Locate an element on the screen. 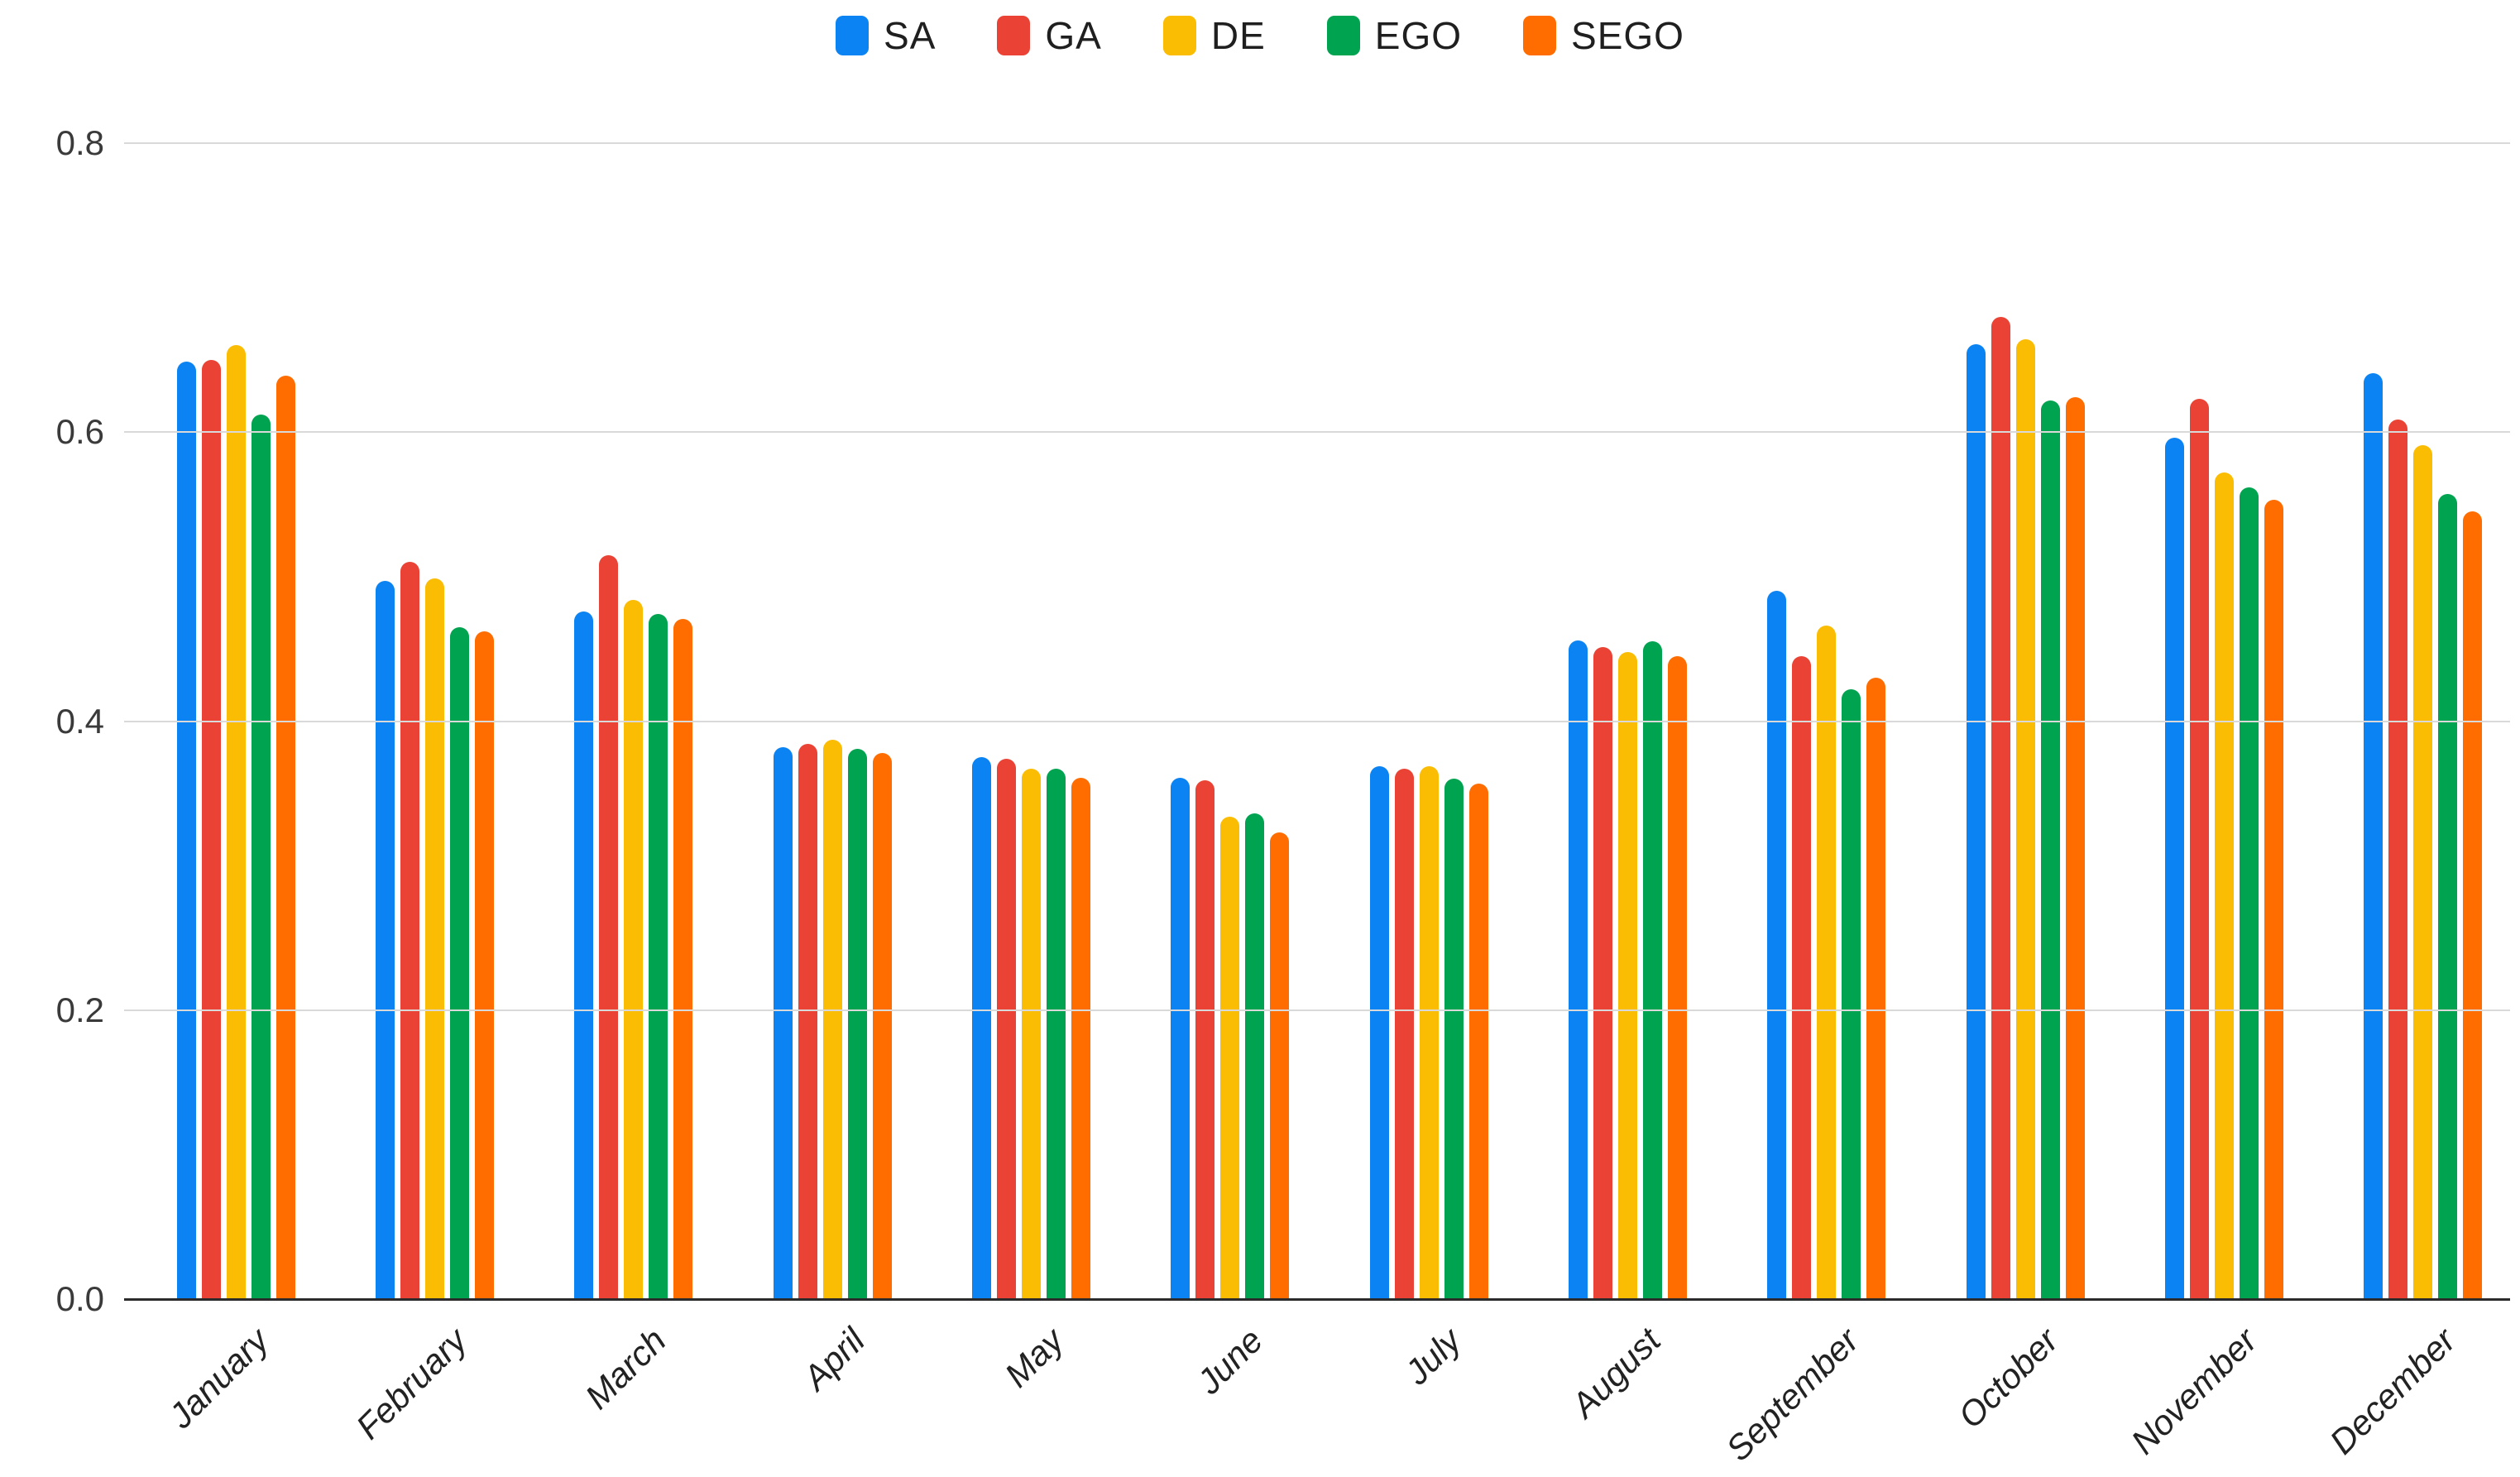 The width and height of the screenshot is (2520, 1477). bar-de-may is located at coordinates (1031, 1034).